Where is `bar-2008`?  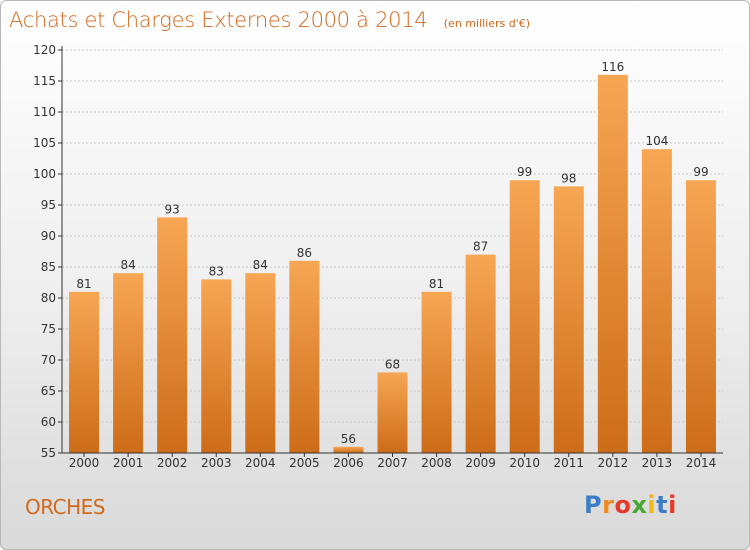 bar-2008 is located at coordinates (436, 372).